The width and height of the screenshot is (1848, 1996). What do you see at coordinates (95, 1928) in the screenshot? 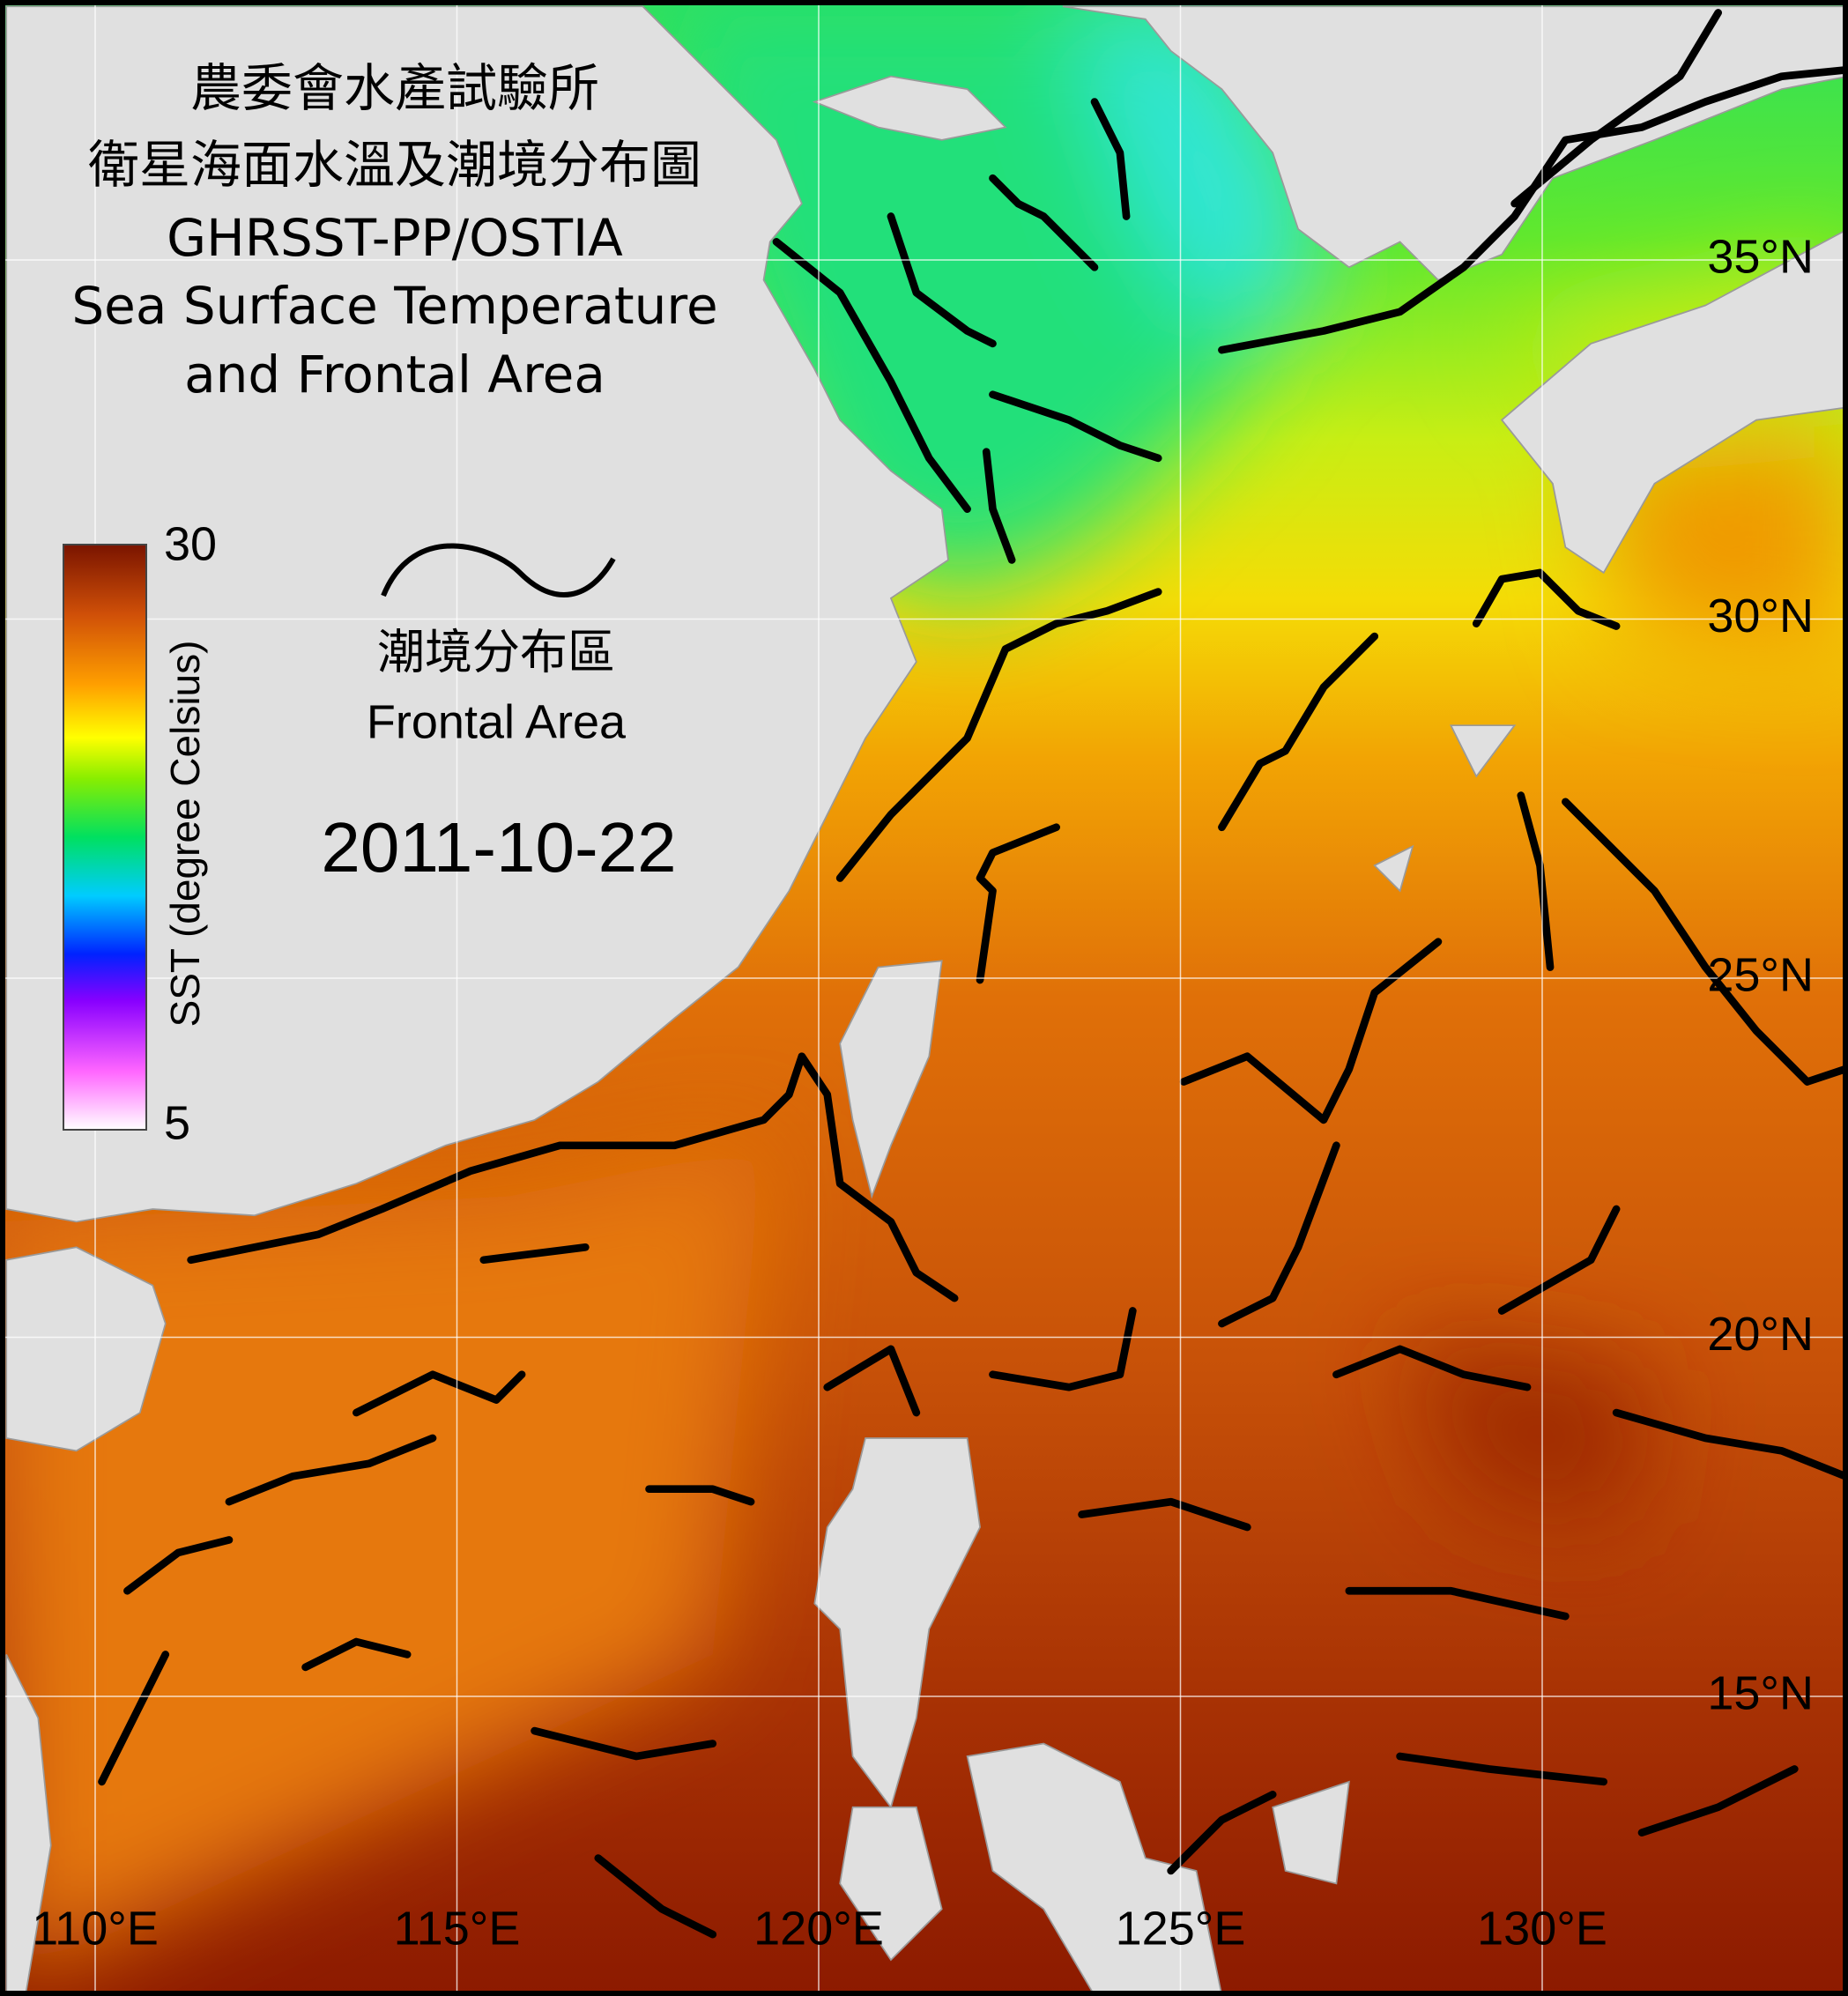
I see `lon-label: 110°E` at bounding box center [95, 1928].